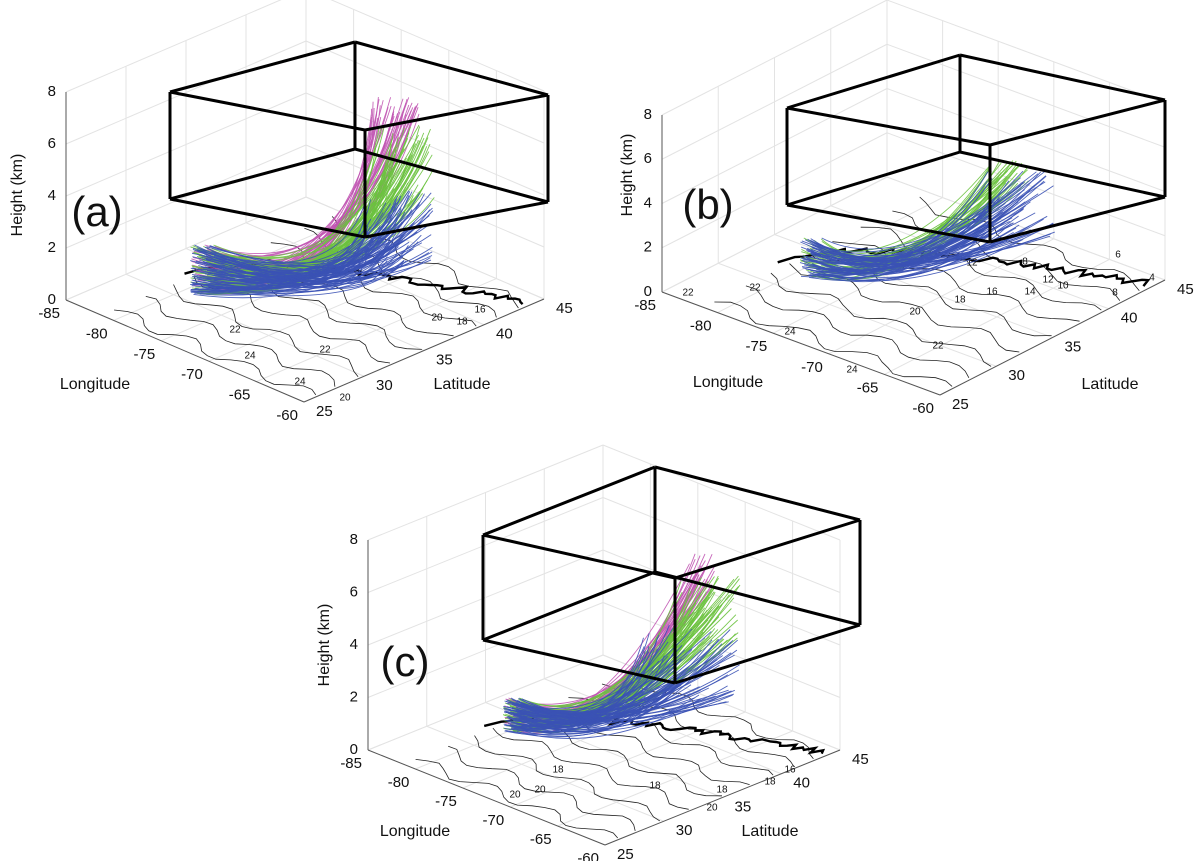 This screenshot has height=866, width=1200. I want to click on contour-label: 6, so click(1118, 255).